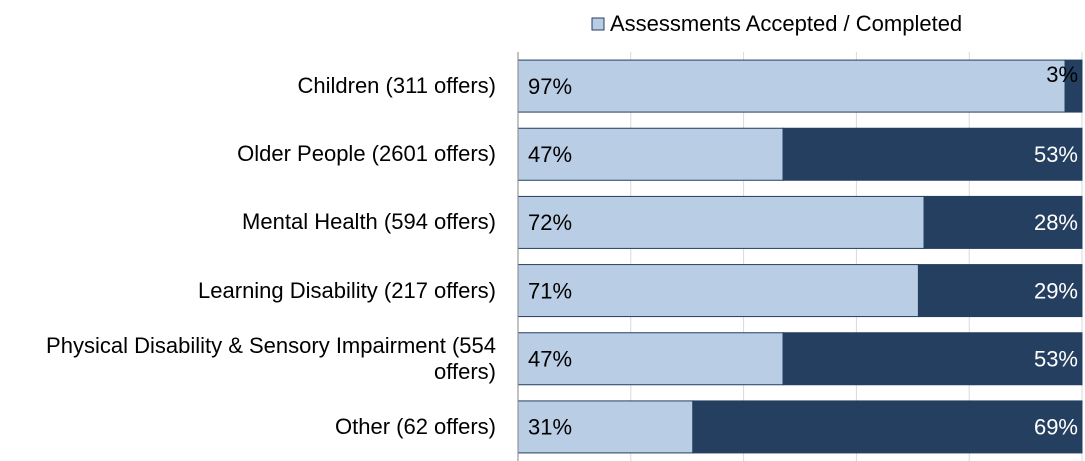  I want to click on value-label: 69%, so click(1056, 427).